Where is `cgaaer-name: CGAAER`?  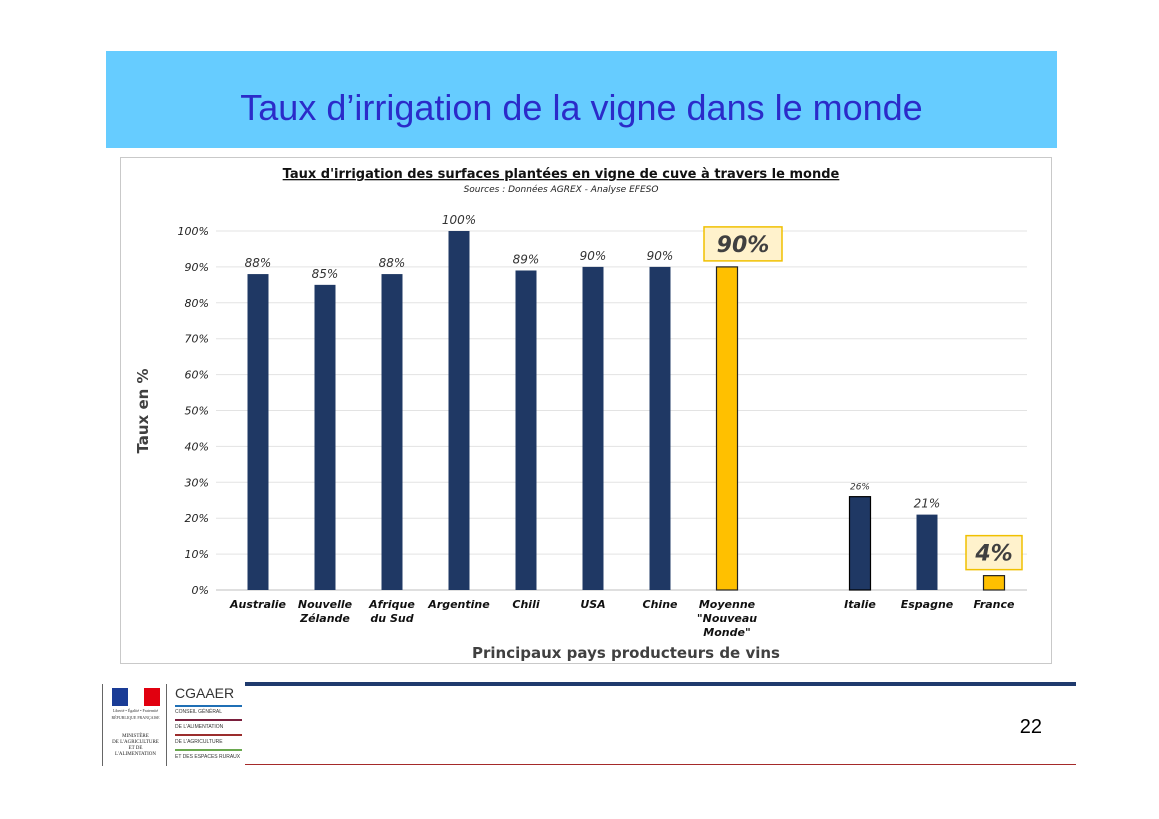 cgaaer-name: CGAAER is located at coordinates (205, 693).